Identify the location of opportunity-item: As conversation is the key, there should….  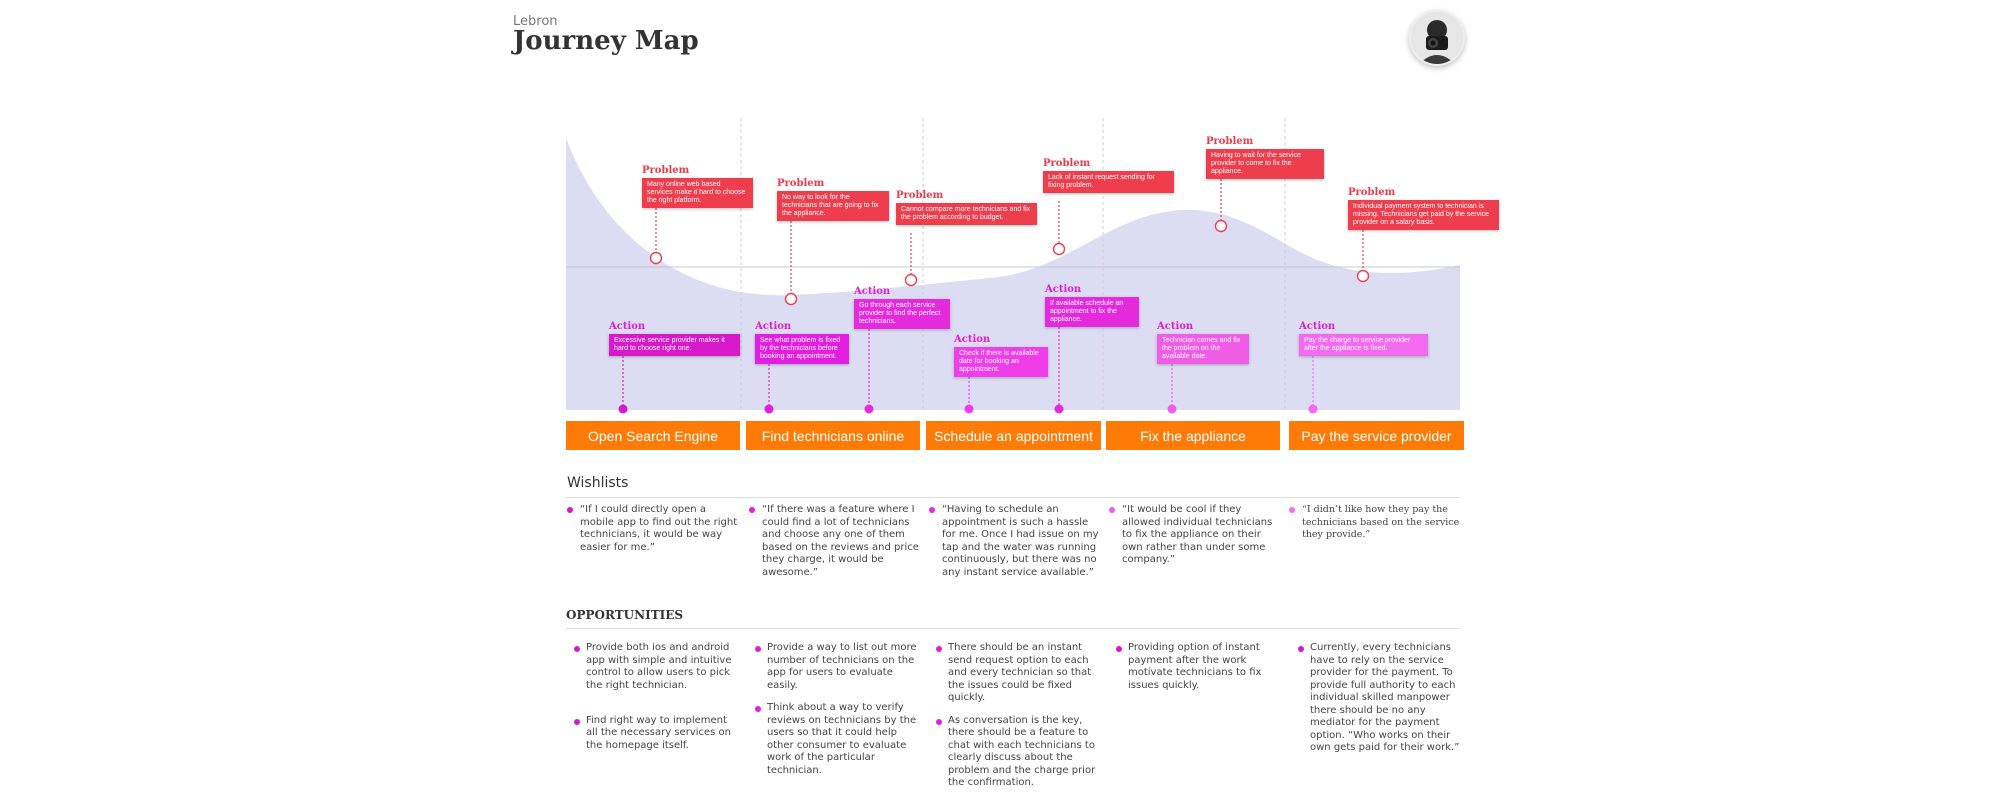
(1022, 751).